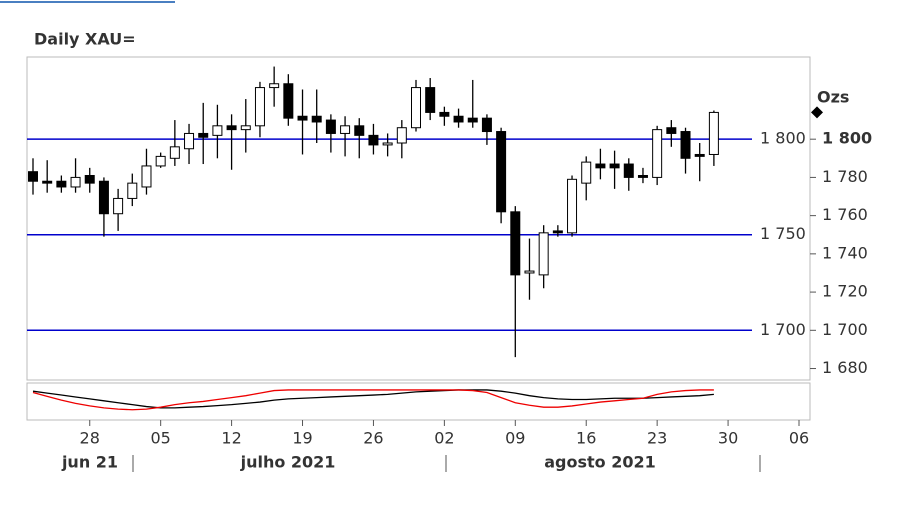  What do you see at coordinates (783, 138) in the screenshot?
I see `reference-label: 1 800` at bounding box center [783, 138].